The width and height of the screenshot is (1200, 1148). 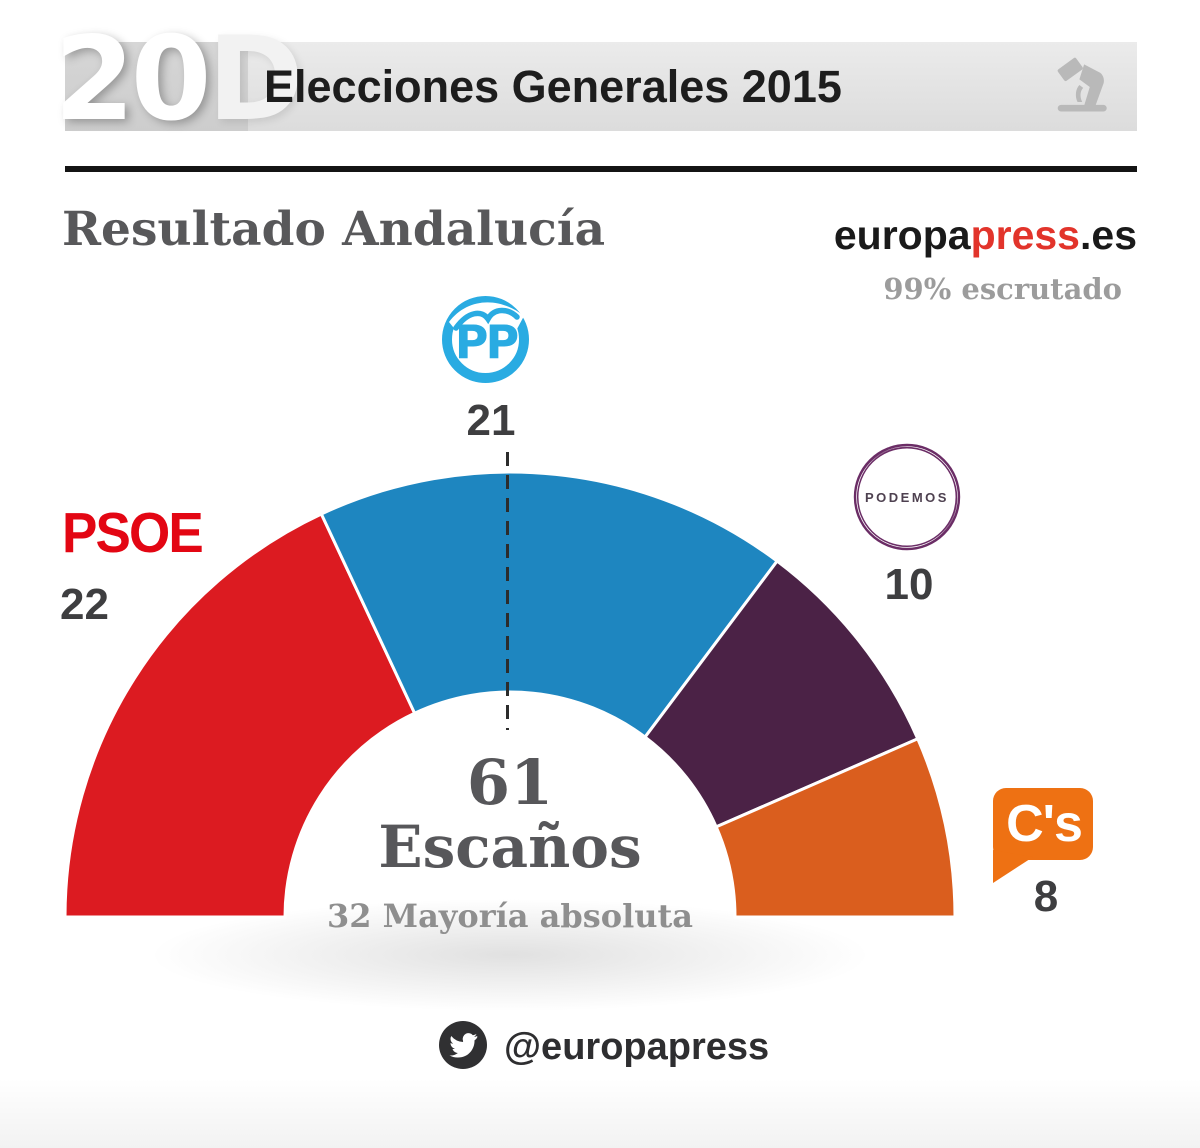 I want to click on podemos-logo-icon: PODEMOS, so click(x=907, y=497).